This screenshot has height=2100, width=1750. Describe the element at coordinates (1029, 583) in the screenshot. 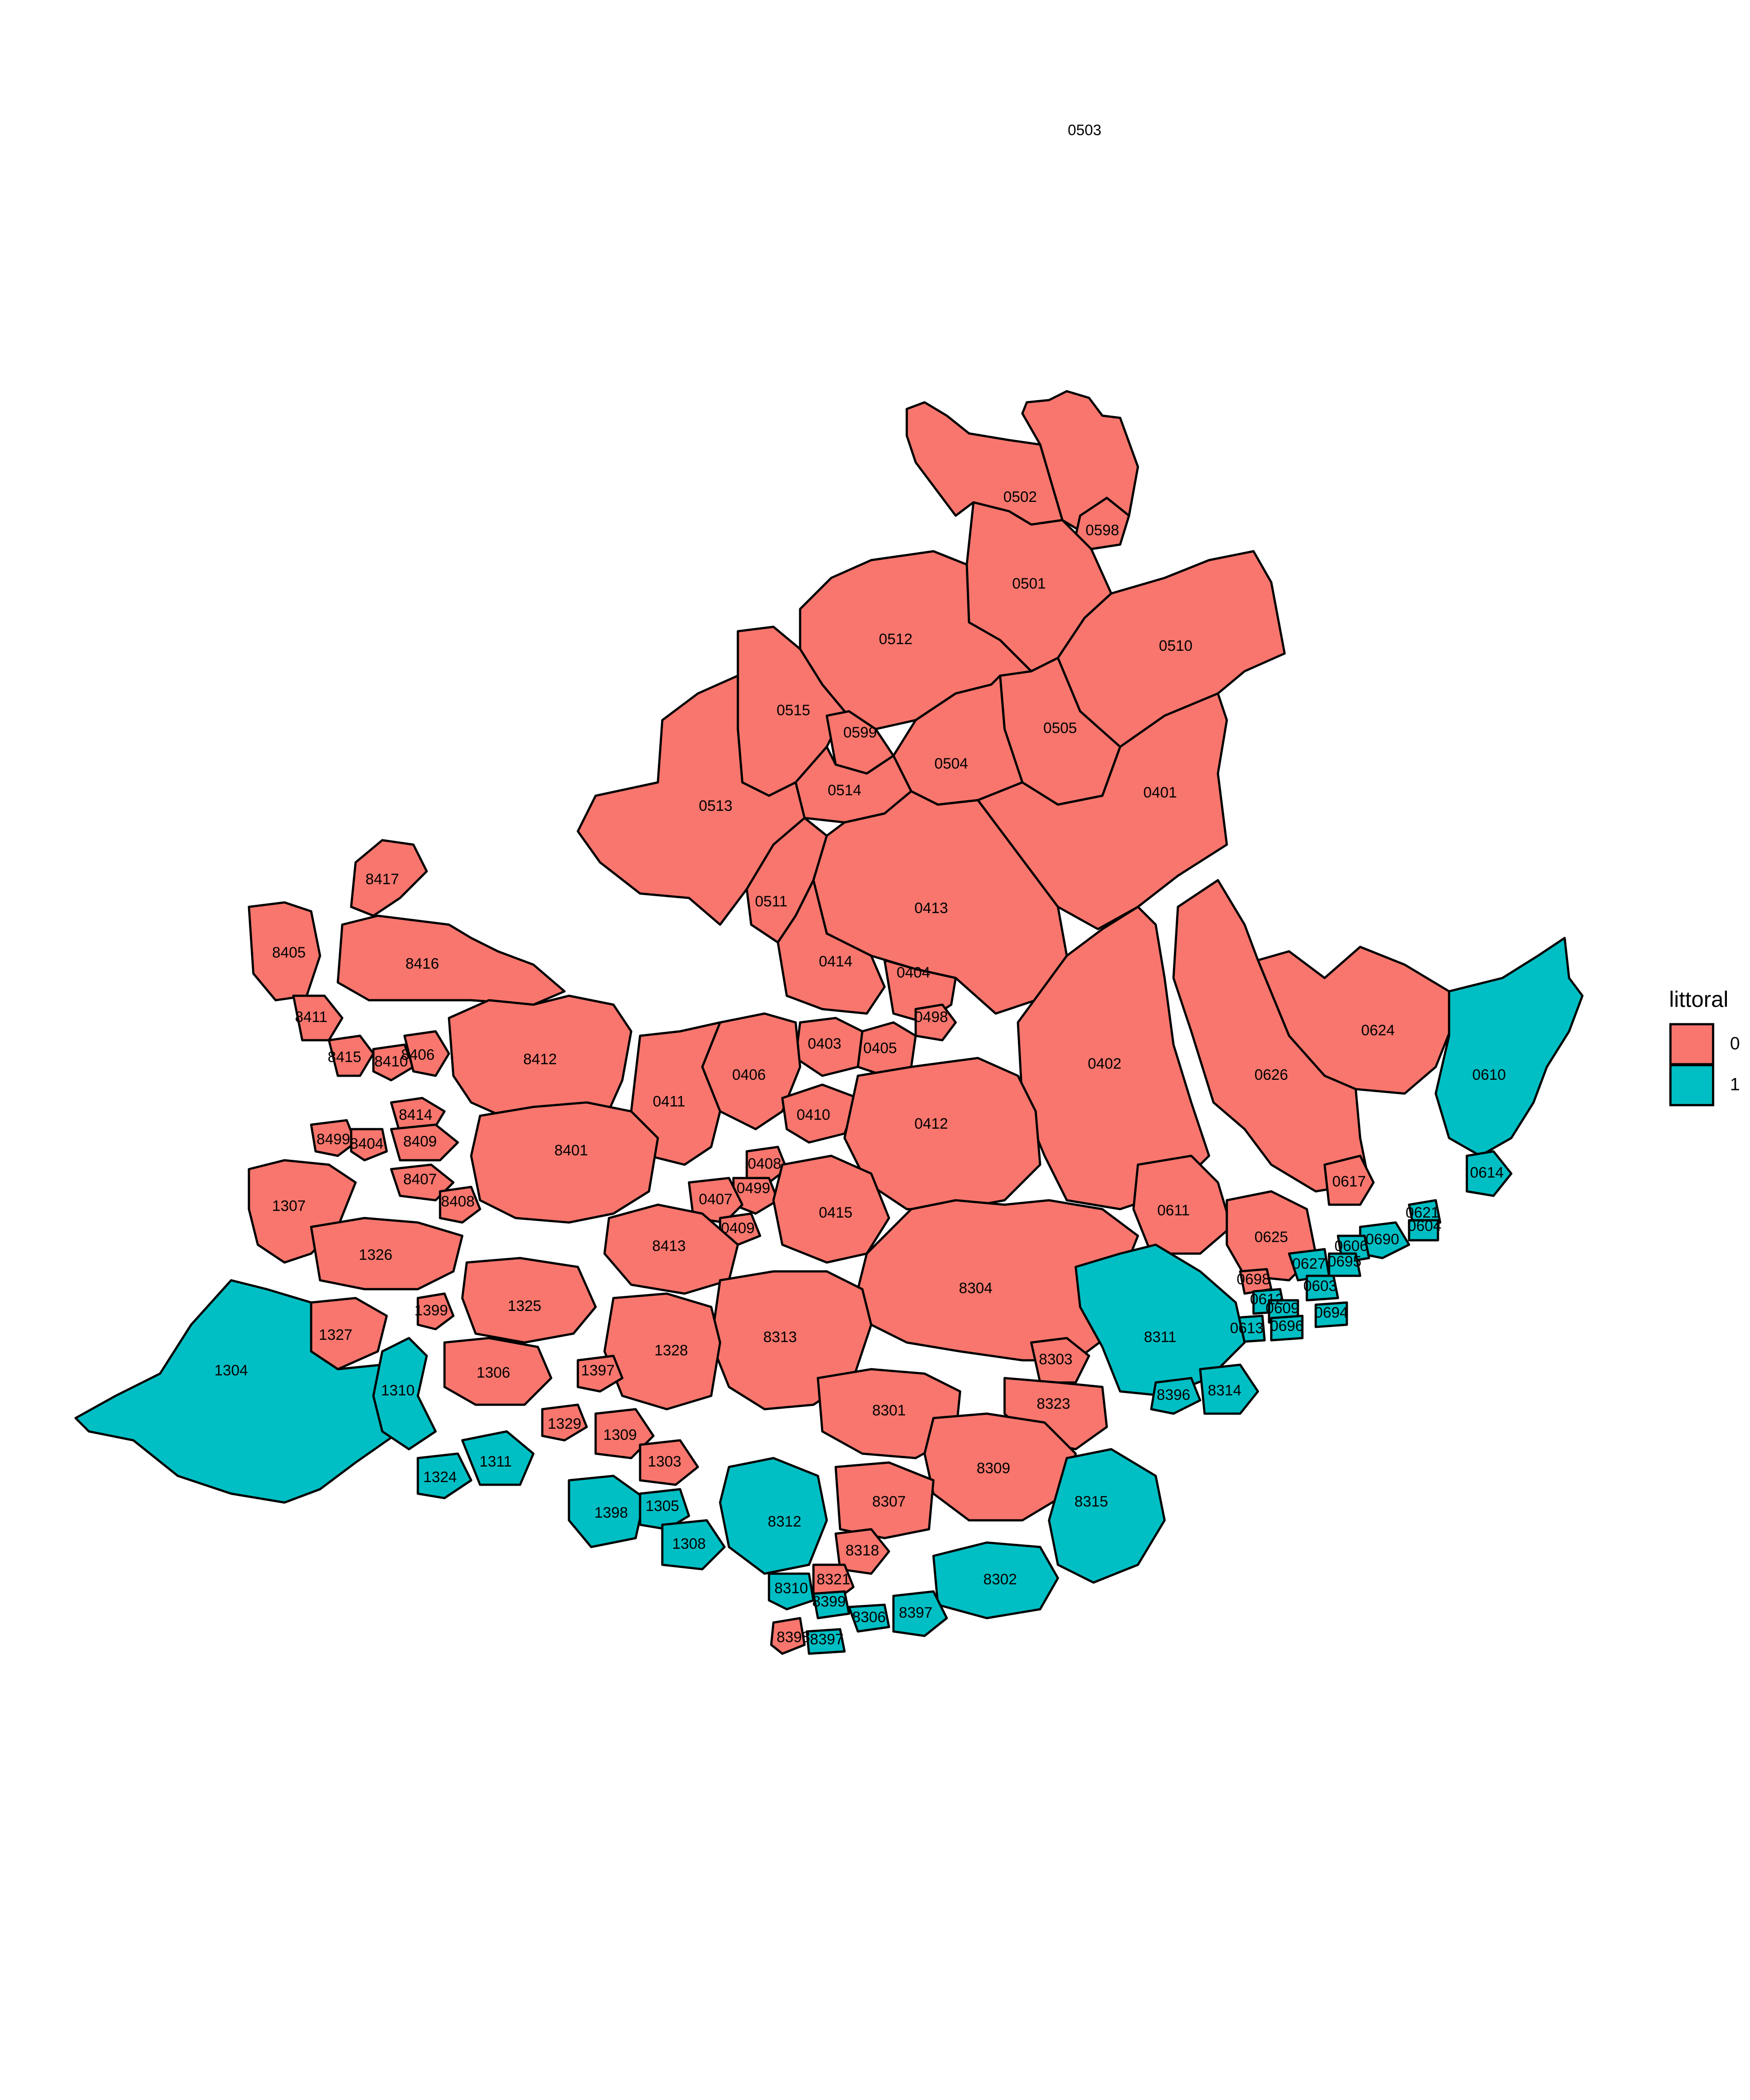

I see `zone-label-0501: 0501` at that location.